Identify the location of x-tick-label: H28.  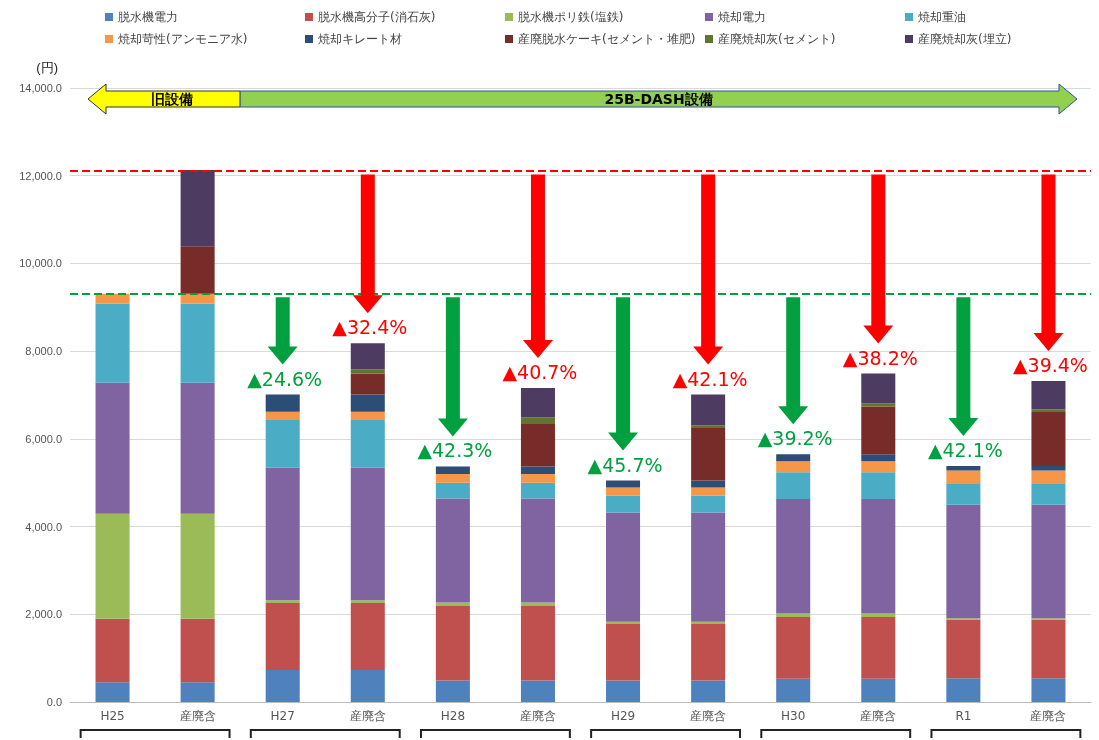
(453, 716).